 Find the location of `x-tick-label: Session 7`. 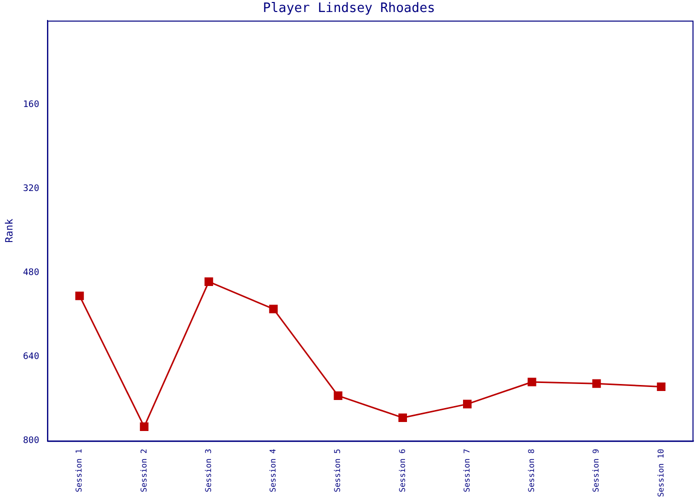

x-tick-label: Session 7 is located at coordinates (467, 470).